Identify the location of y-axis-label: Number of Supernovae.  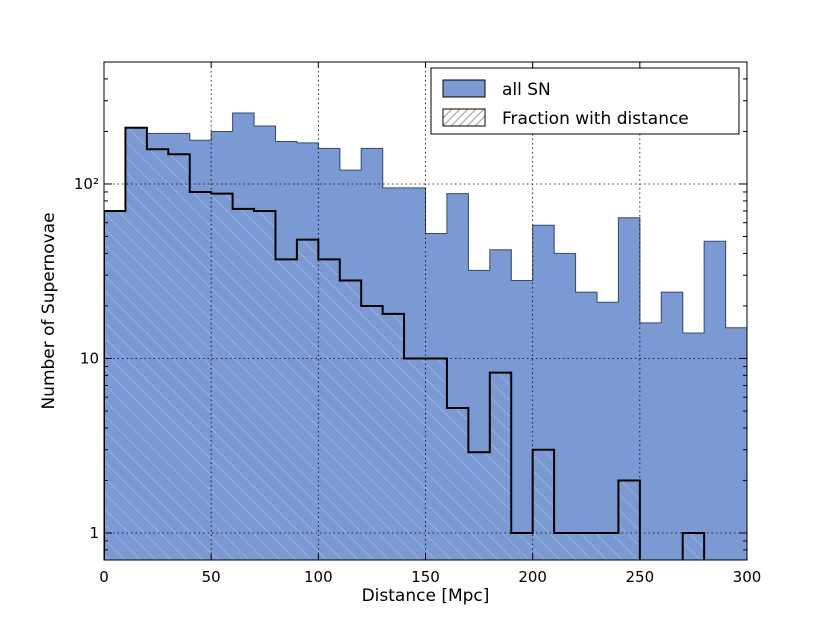
(49, 310).